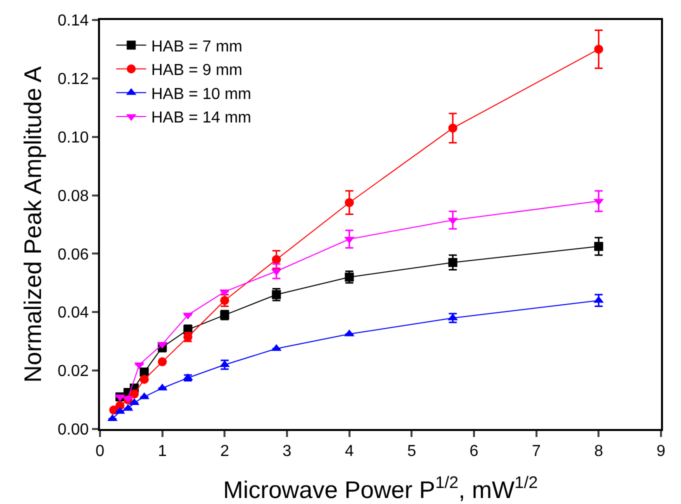  I want to click on x-axis-title: Microwave Power P$^{1/2}$, mW$^{1/2}$, so click(380, 488).